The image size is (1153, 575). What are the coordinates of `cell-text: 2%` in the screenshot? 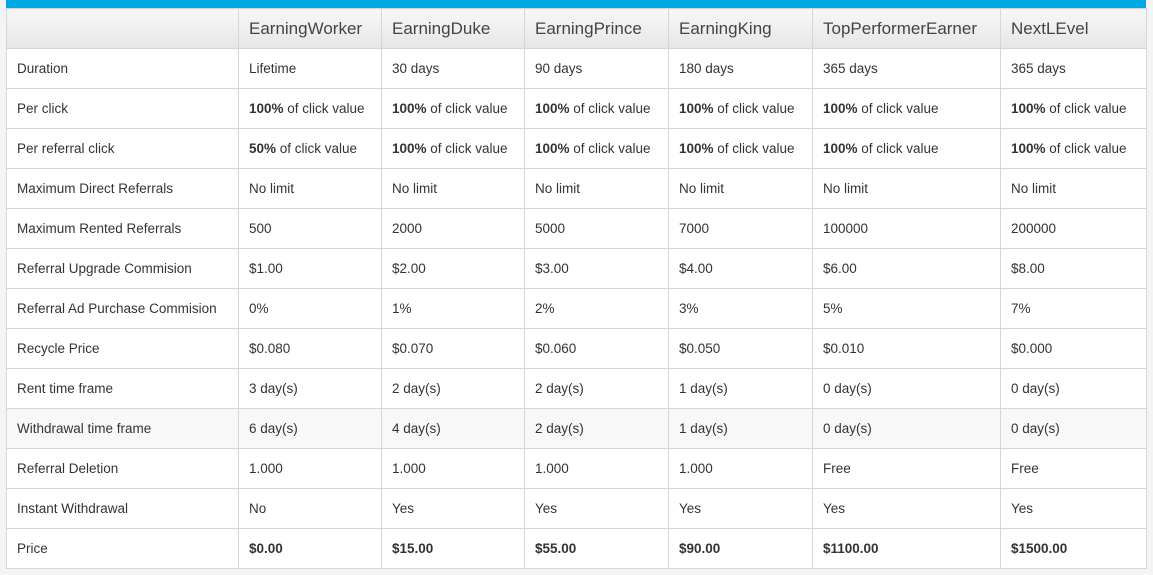 It's located at (545, 308).